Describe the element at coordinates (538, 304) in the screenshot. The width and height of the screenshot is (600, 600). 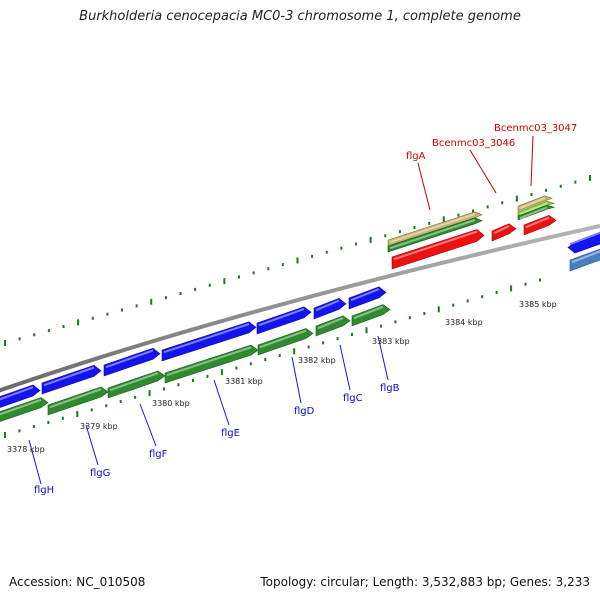
I see `kbp-label: 3385 kbp` at that location.